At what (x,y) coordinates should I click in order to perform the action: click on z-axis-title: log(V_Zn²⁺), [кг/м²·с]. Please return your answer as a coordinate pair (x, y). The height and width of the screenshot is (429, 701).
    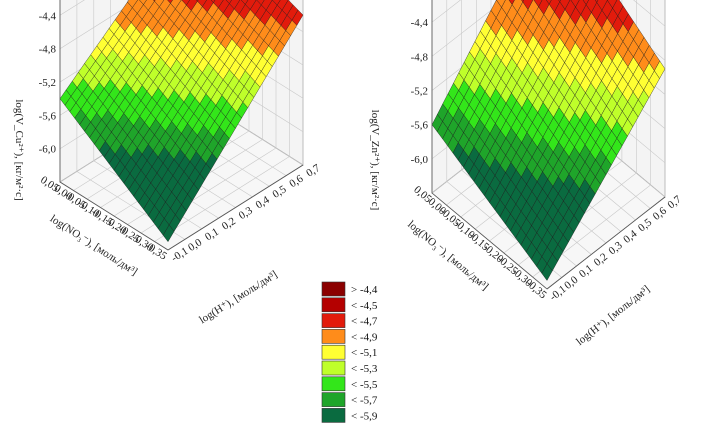
    Looking at the image, I should click on (375, 160).